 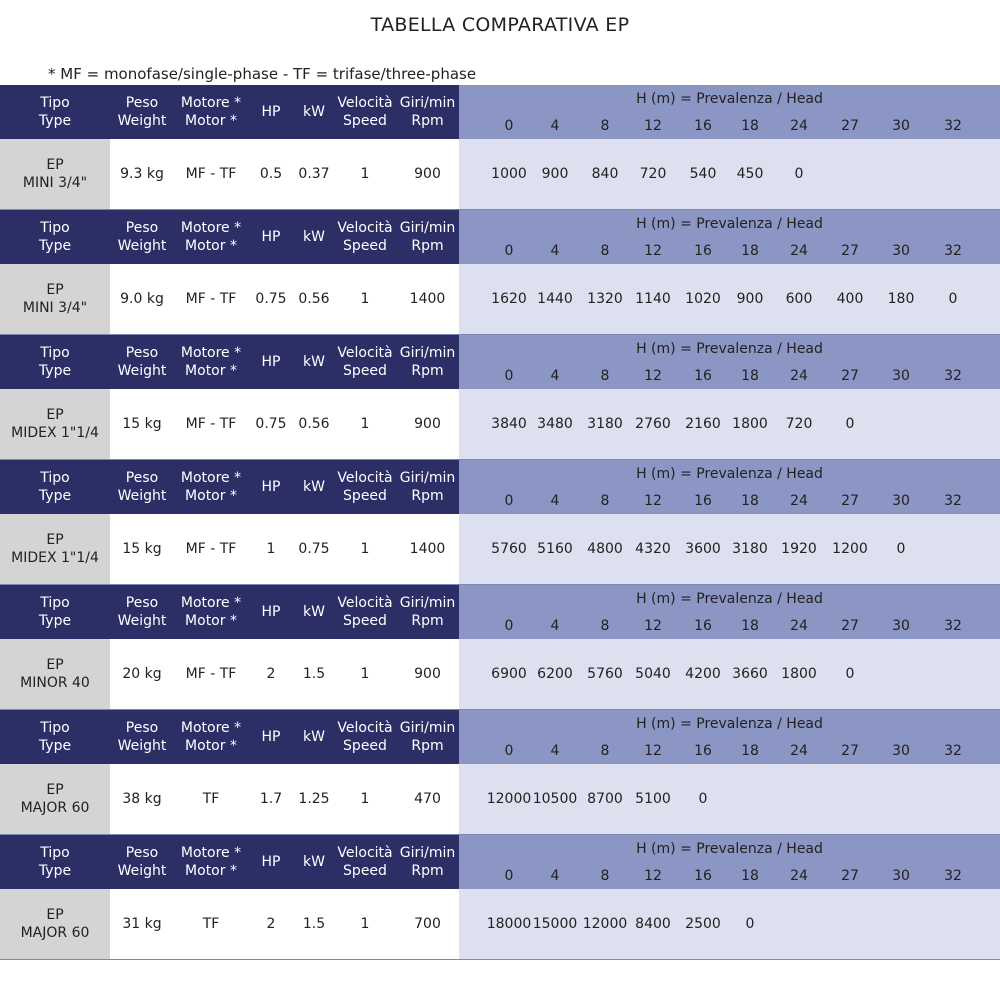 What do you see at coordinates (850, 674) in the screenshot?
I see `cell-flow: 0` at bounding box center [850, 674].